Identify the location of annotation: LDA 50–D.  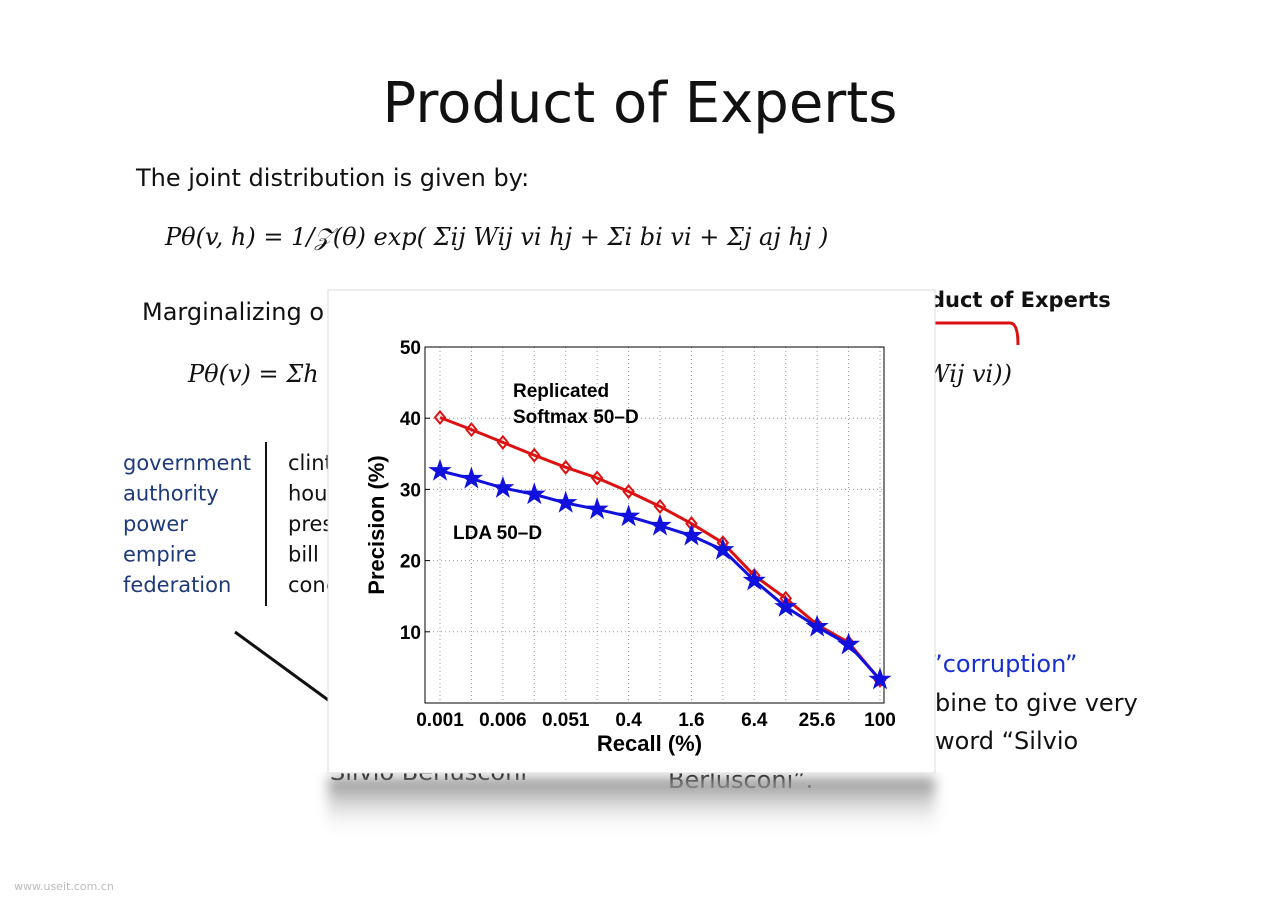
(497, 533).